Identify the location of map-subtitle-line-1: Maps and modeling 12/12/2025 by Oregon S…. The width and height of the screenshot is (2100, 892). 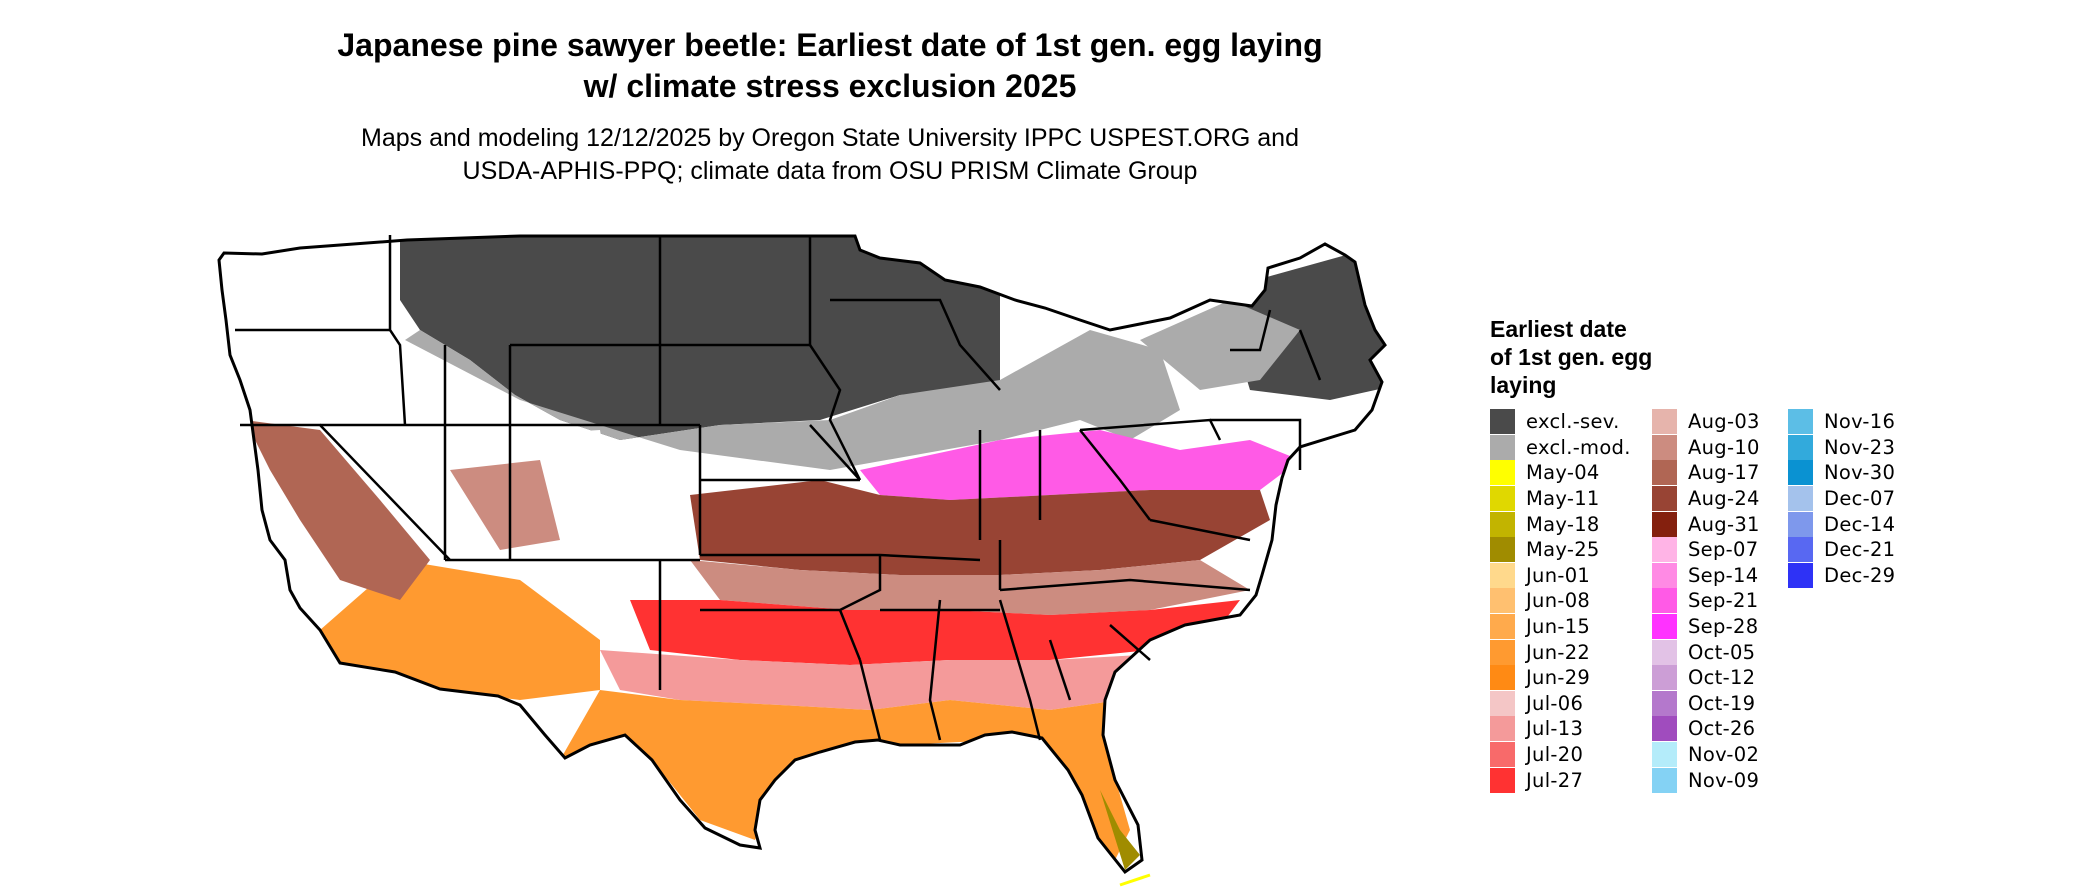
(830, 138).